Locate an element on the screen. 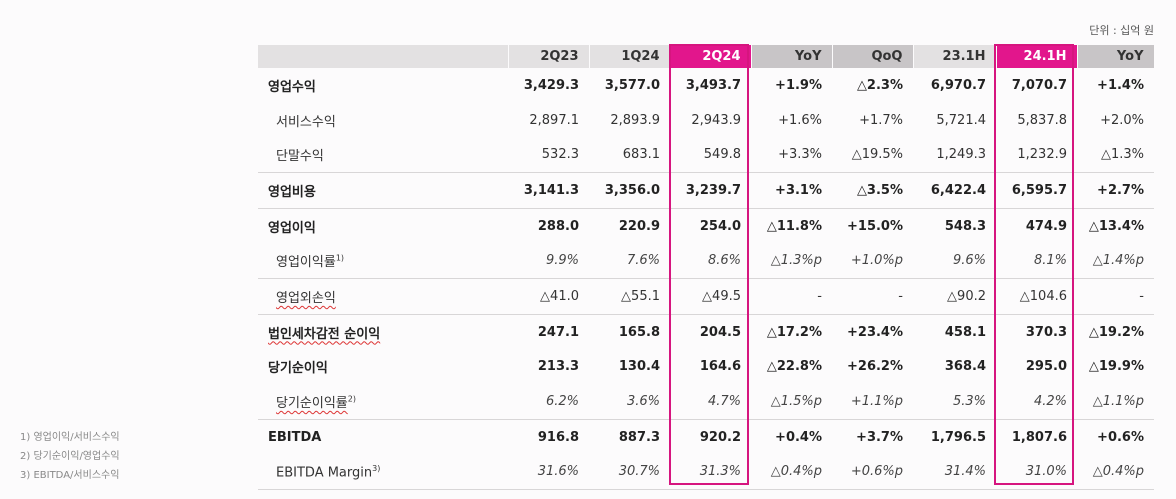 This screenshot has width=1176, height=499. cell-1q24: 683.1 is located at coordinates (641, 155).